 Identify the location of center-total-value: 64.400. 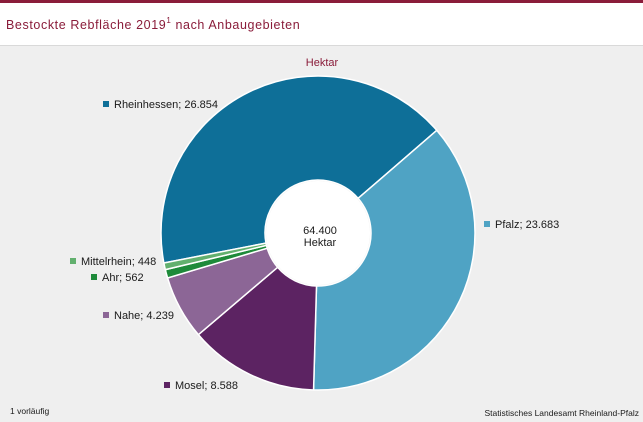
(320, 231).